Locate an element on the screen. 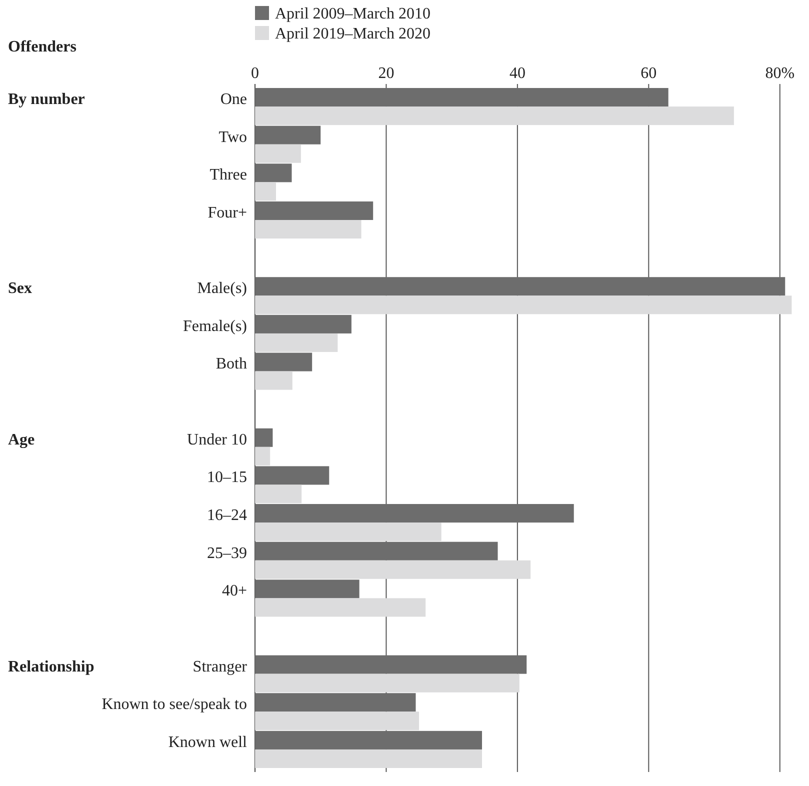  x-tick-label: 80% is located at coordinates (780, 73).